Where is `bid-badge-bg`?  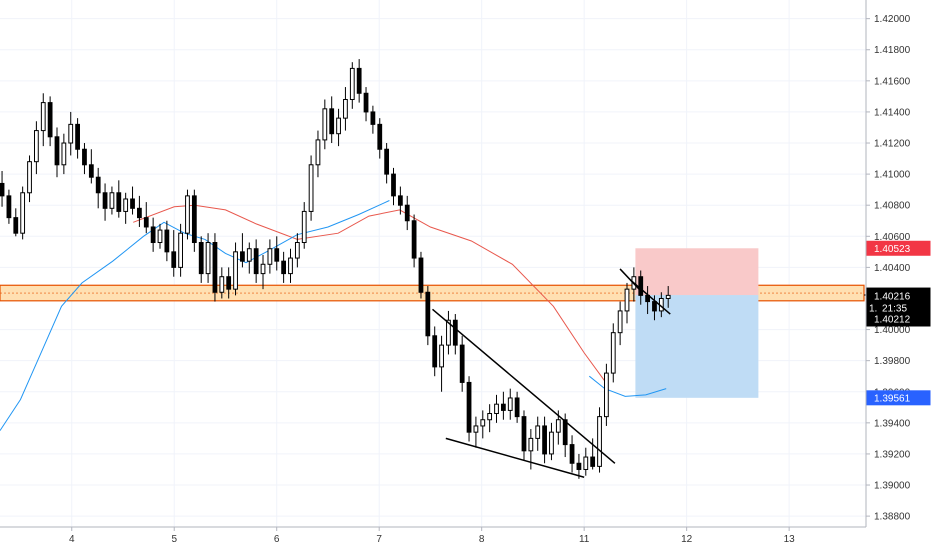
bid-badge-bg is located at coordinates (898, 319).